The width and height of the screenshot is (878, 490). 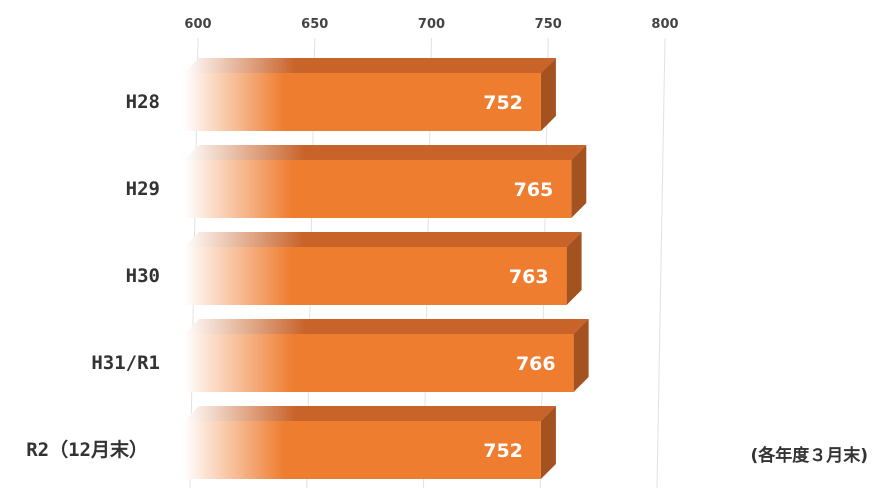 I want to click on bar-4: 752, so click(x=370, y=442).